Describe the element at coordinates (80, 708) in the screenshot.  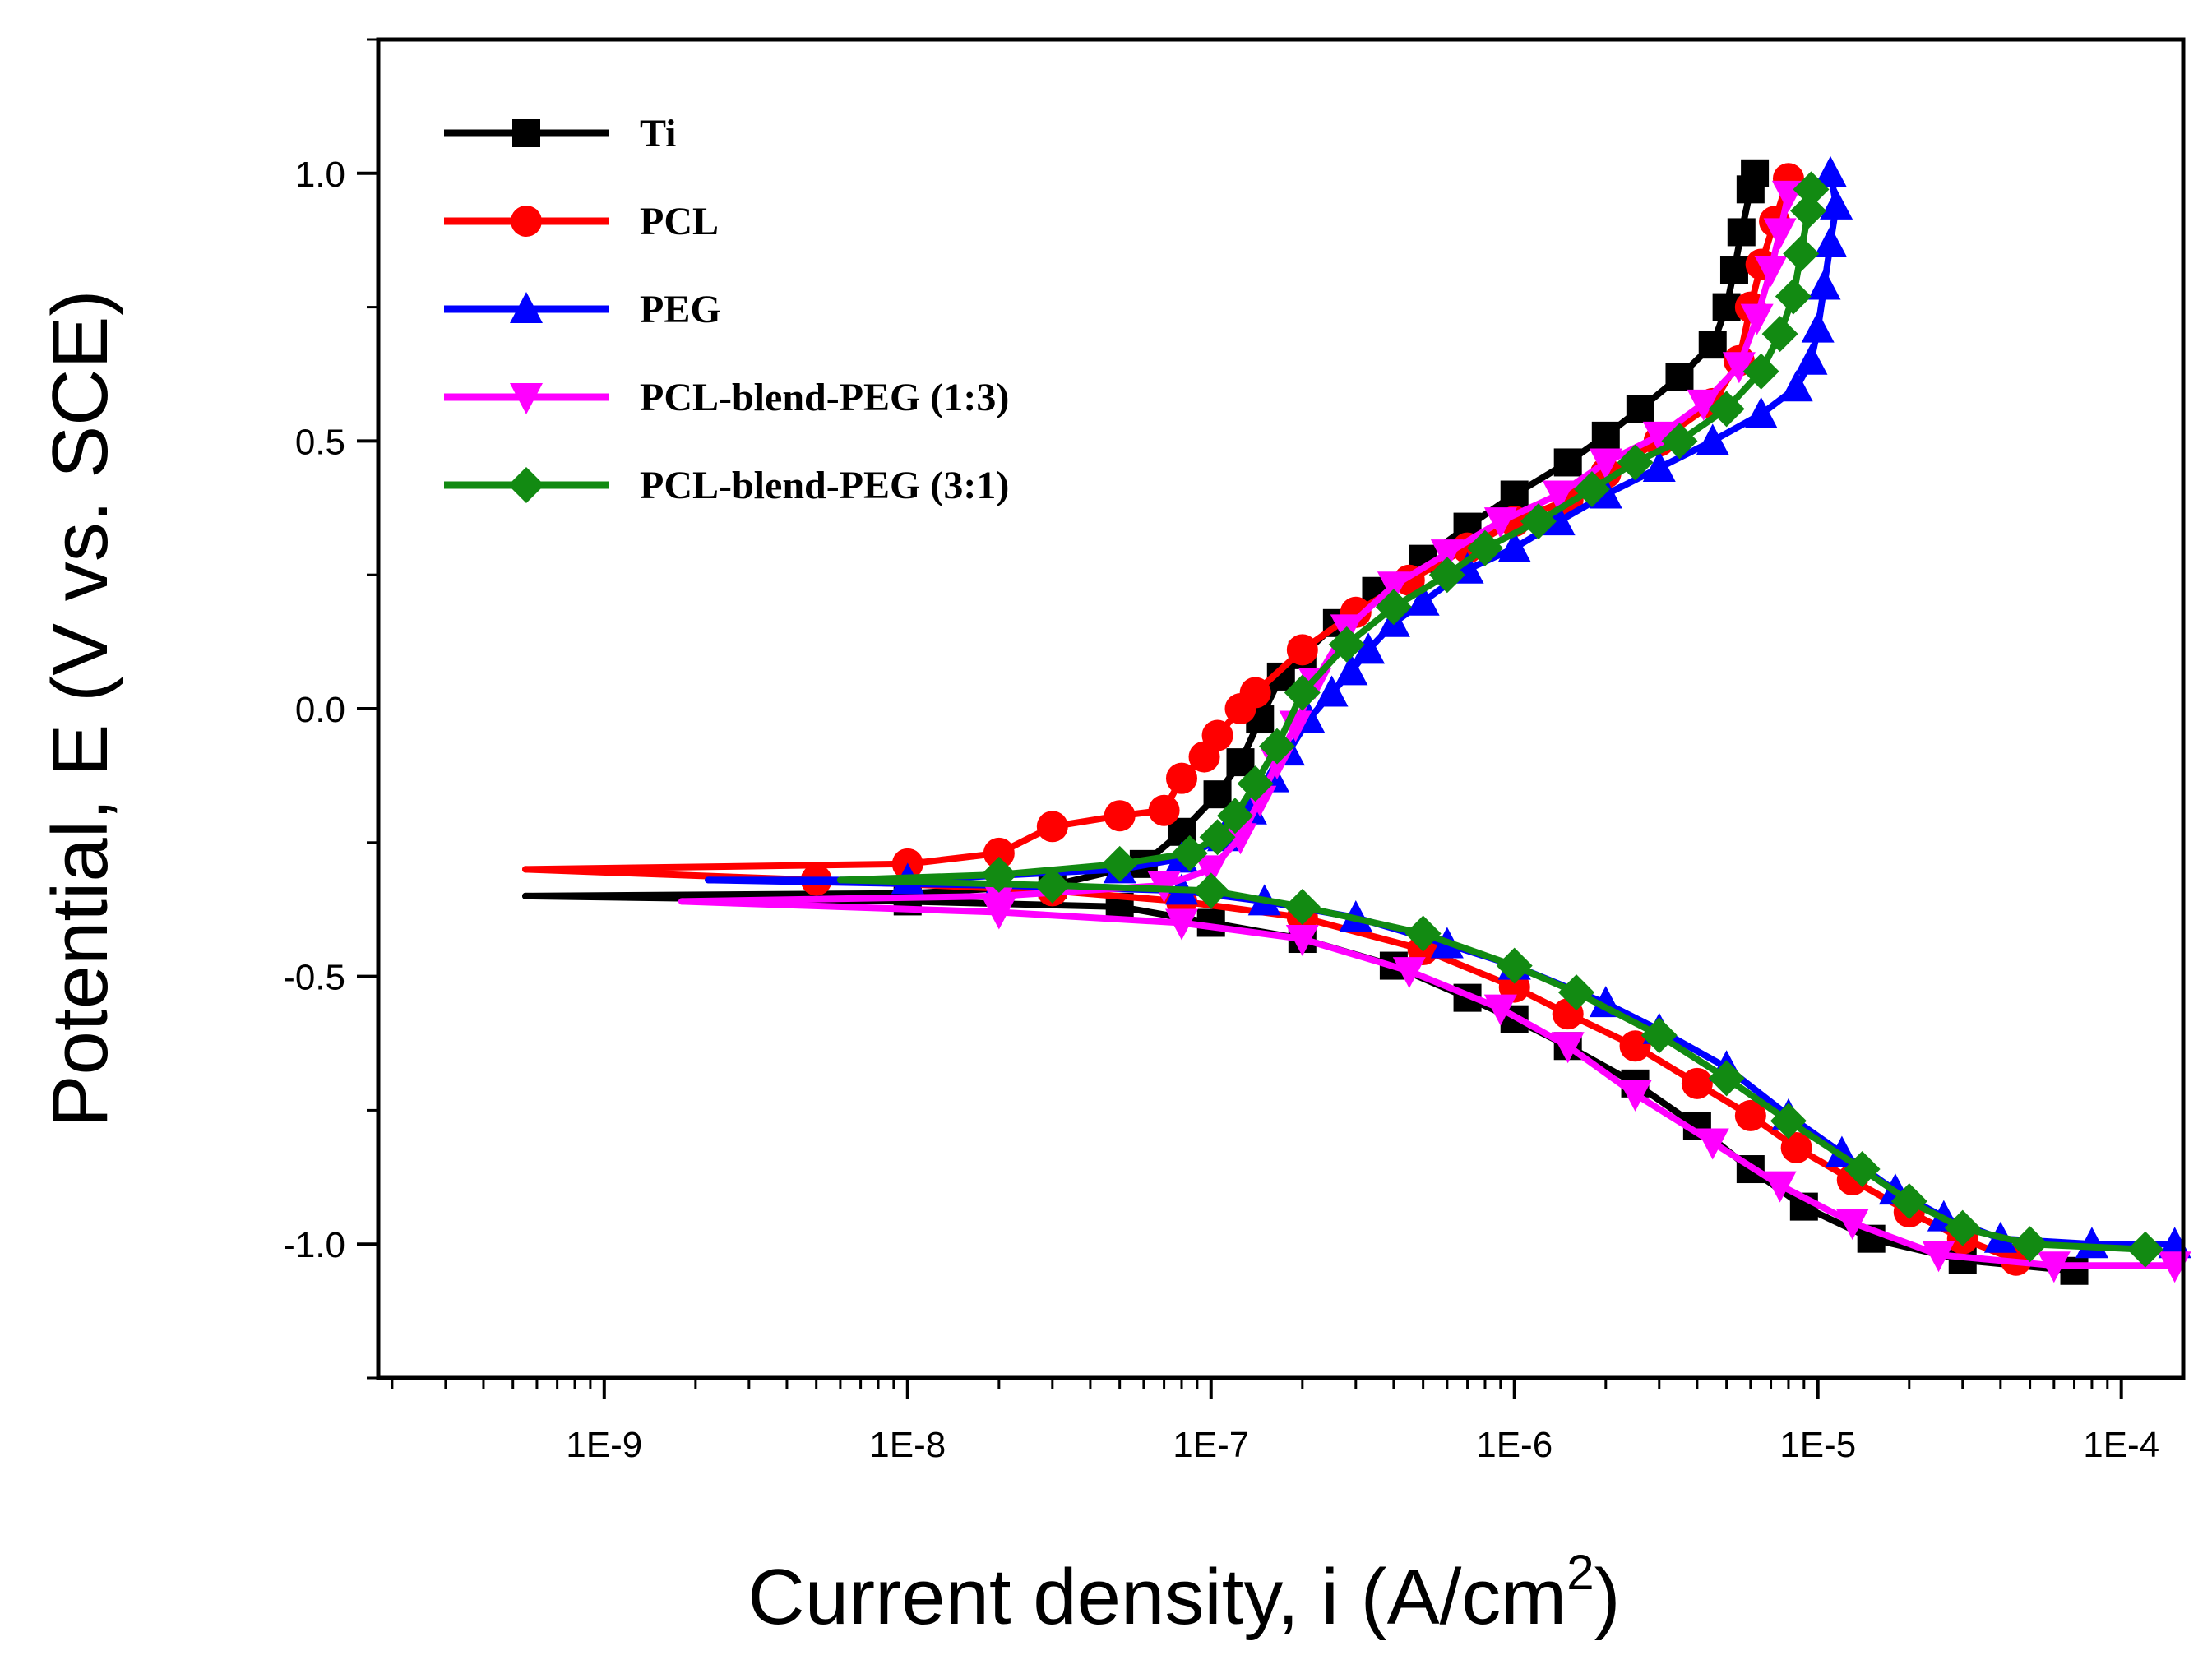
I see `y-axis-title: Potential, E (V vs. SCE)` at that location.